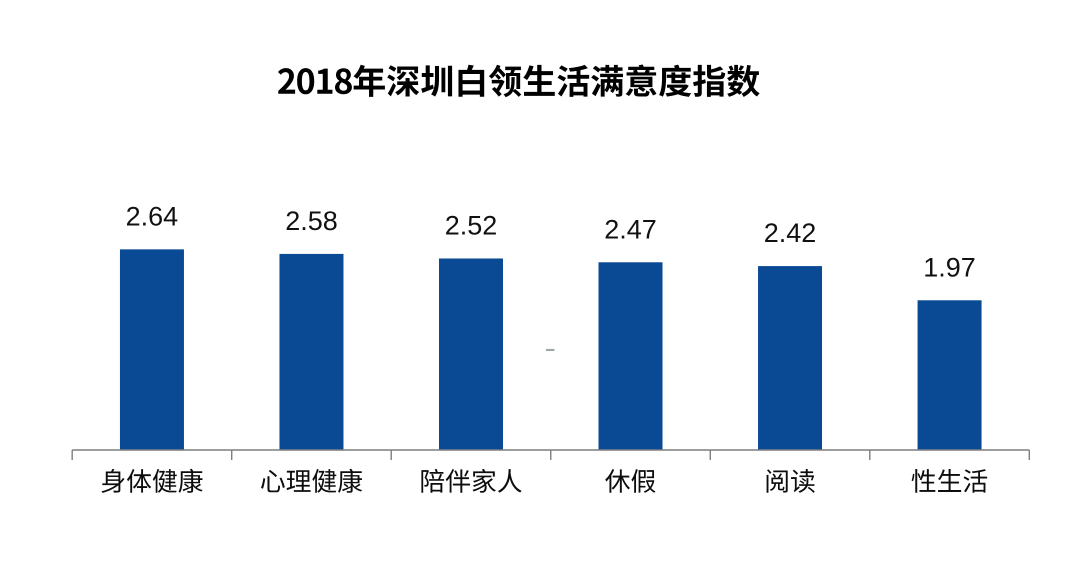 Image resolution: width=1080 pixels, height=569 pixels. What do you see at coordinates (311, 221) in the screenshot?
I see `svg-text: 2.58` at bounding box center [311, 221].